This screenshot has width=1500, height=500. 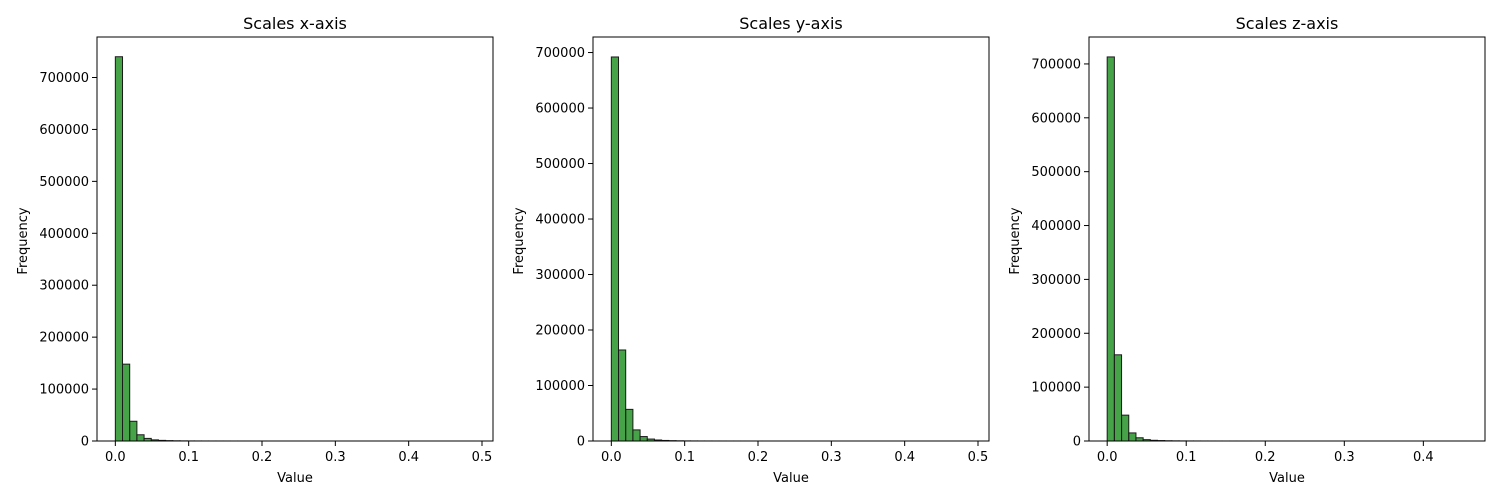 What do you see at coordinates (1287, 23) in the screenshot?
I see `chart-title: Scales z-axis` at bounding box center [1287, 23].